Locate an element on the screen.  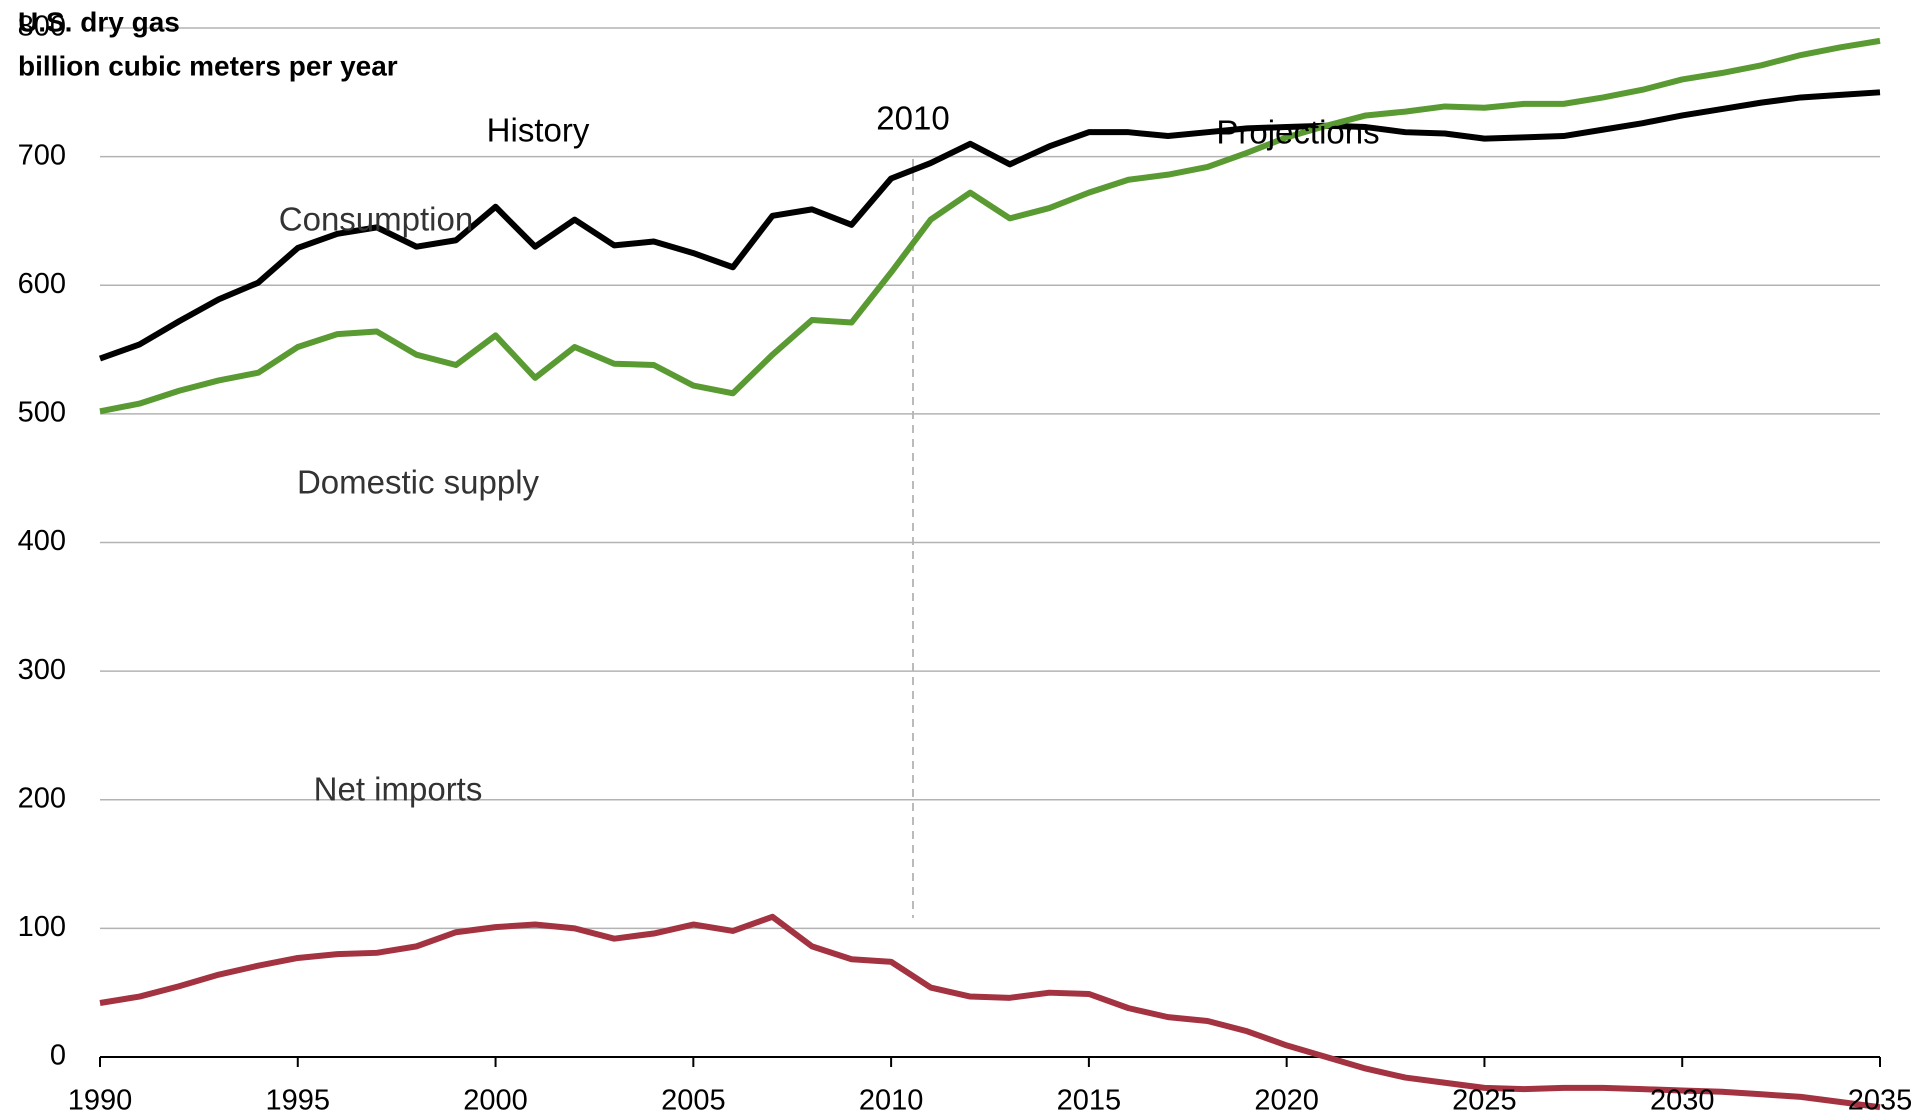
y-tick-label: 0 is located at coordinates (58, 1056).